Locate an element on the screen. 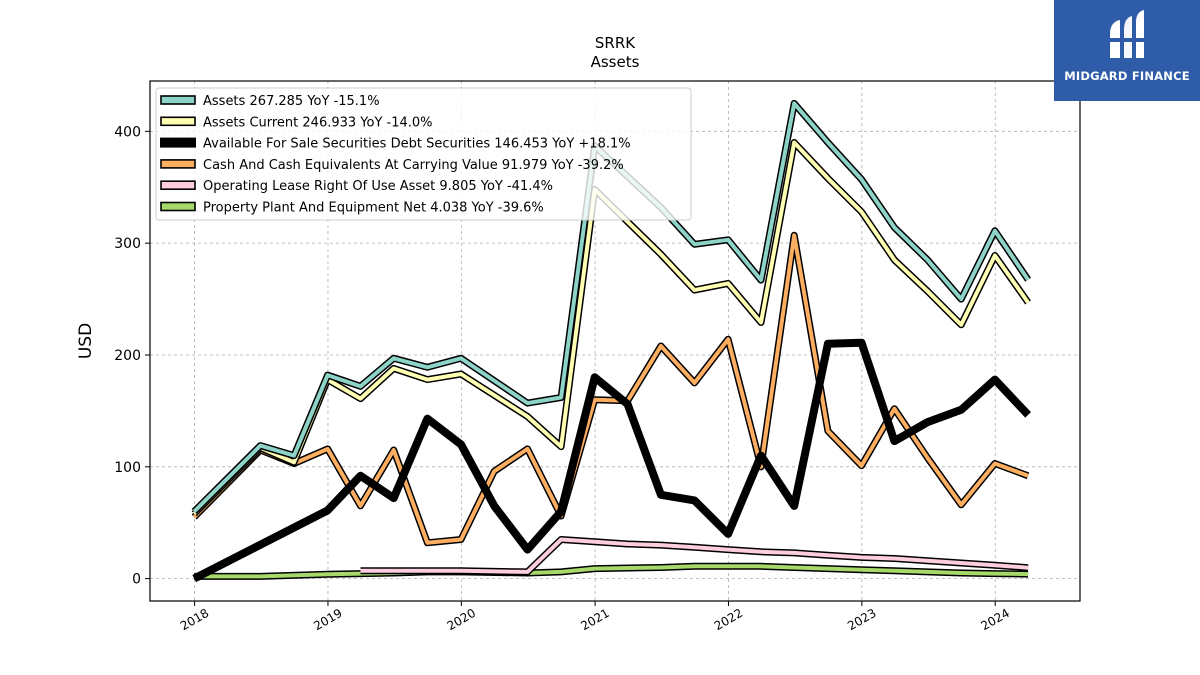  legend-swatch-cash-and-cash-equivalents-at-carrying-value is located at coordinates (178, 164).